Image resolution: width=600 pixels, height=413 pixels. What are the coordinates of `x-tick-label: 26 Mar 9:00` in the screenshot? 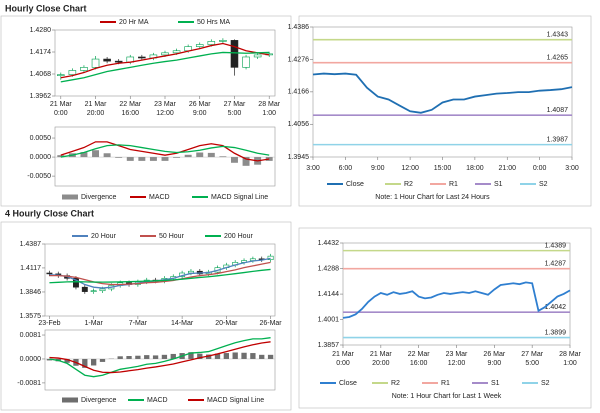 It's located at (200, 109).